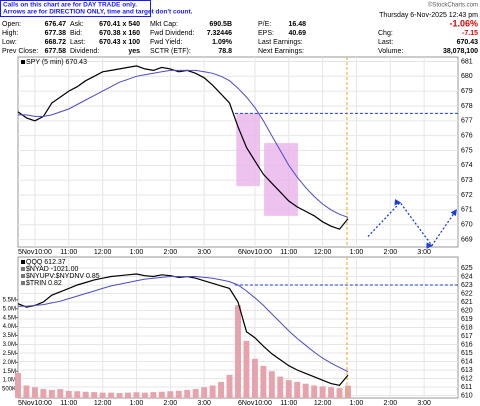 This screenshot has width=480, height=406. What do you see at coordinates (467, 285) in the screenshot?
I see `y-tick-label: 623` at bounding box center [467, 285].